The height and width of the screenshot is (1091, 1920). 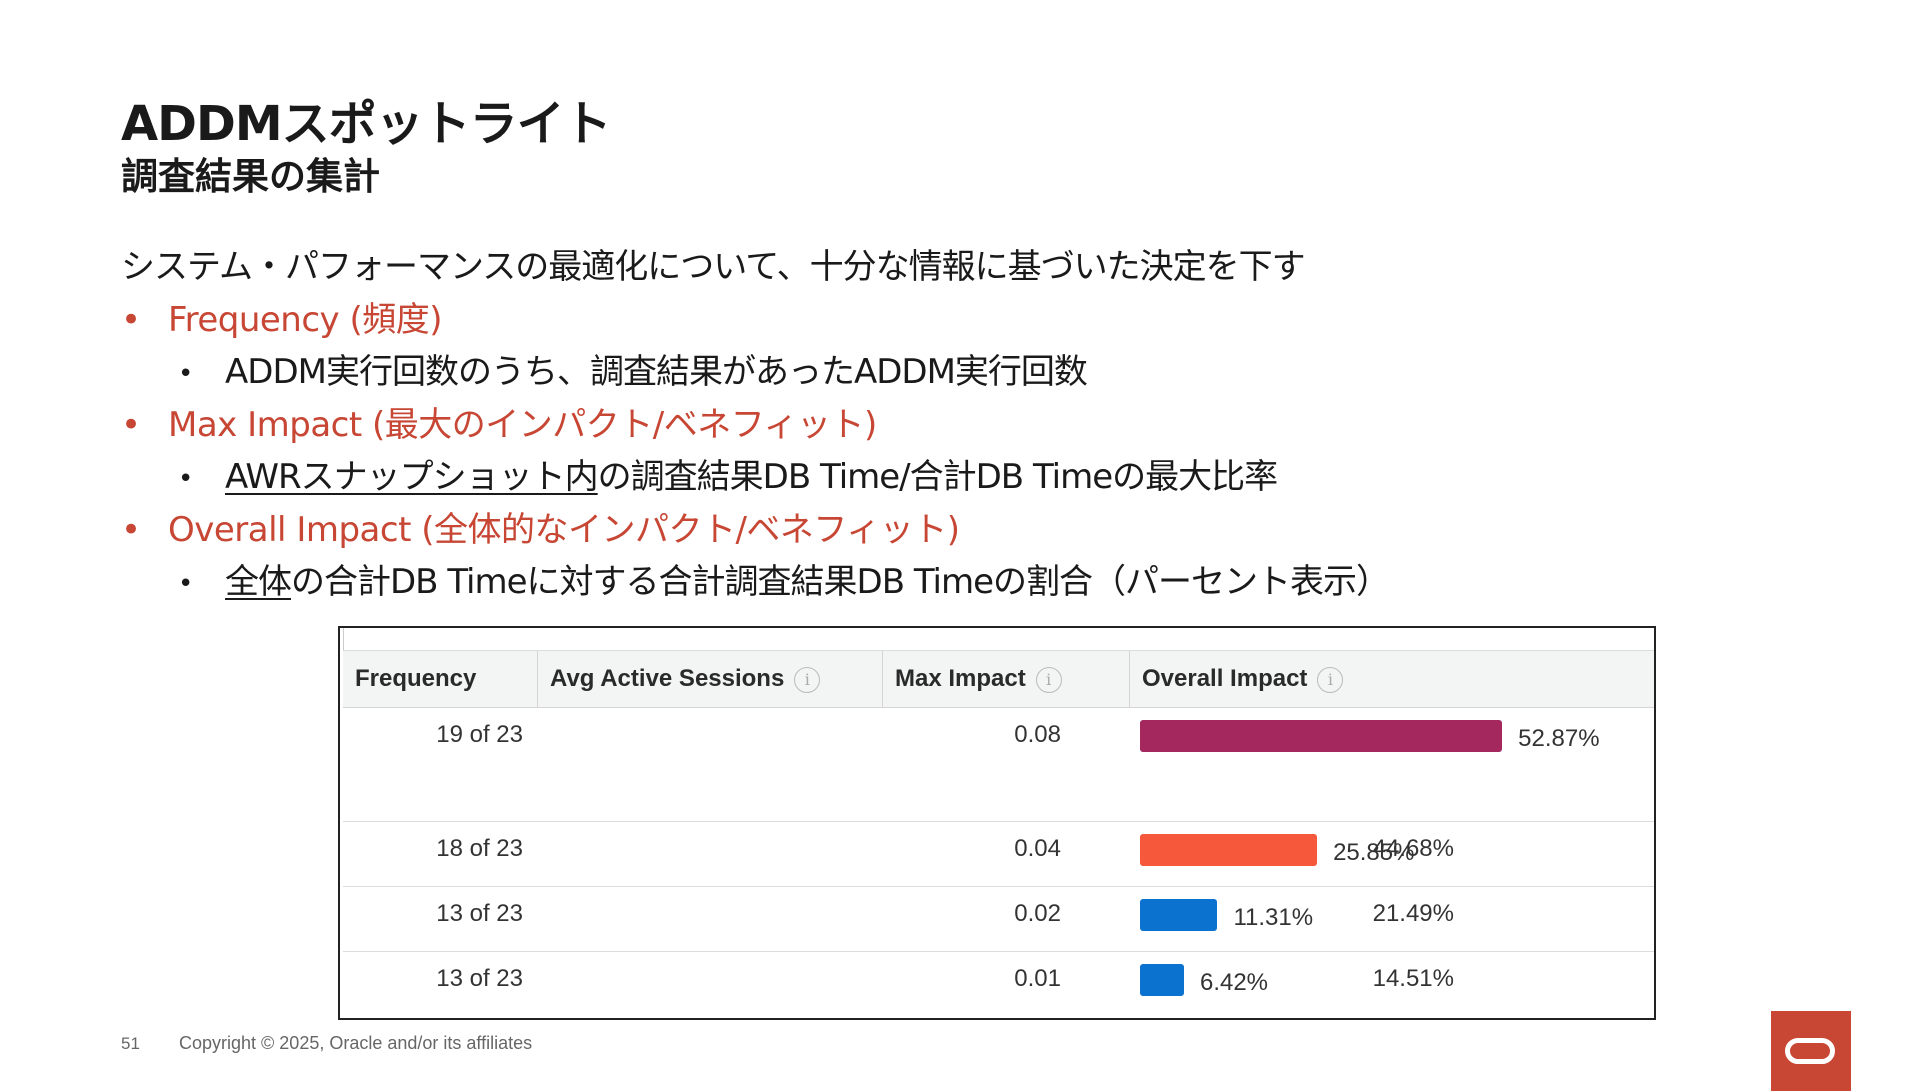 I want to click on bullet-label: Max Impact (最大のインパクト/ベネフィット), so click(x=522, y=425).